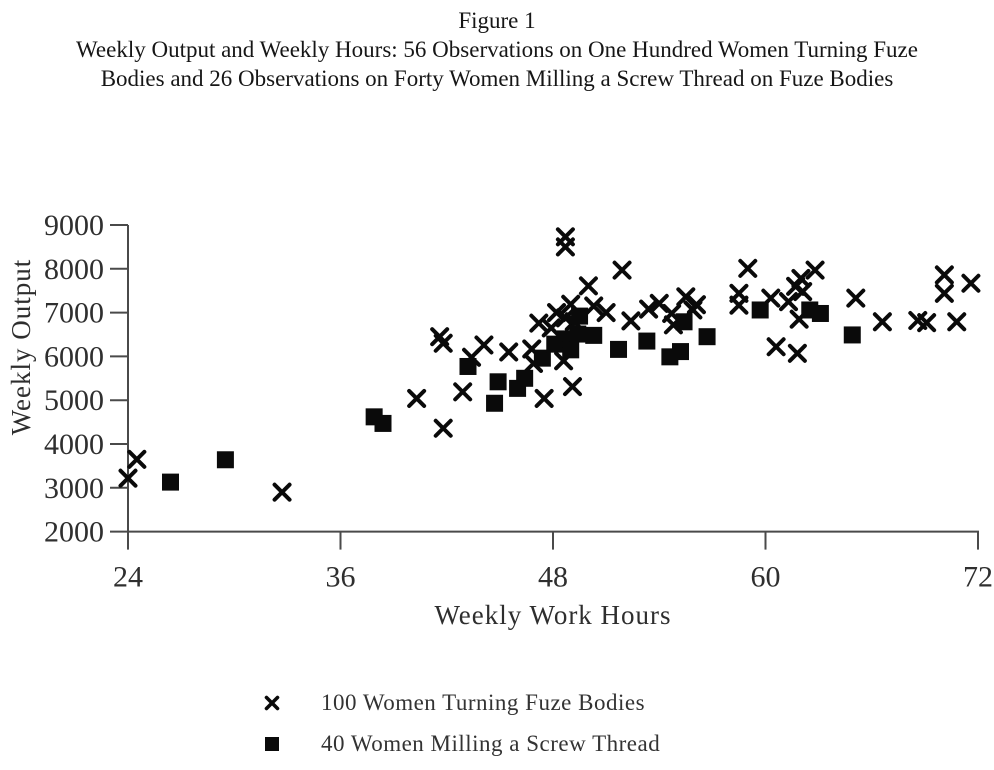  What do you see at coordinates (766, 577) in the screenshot?
I see `x-tick-label: 60` at bounding box center [766, 577].